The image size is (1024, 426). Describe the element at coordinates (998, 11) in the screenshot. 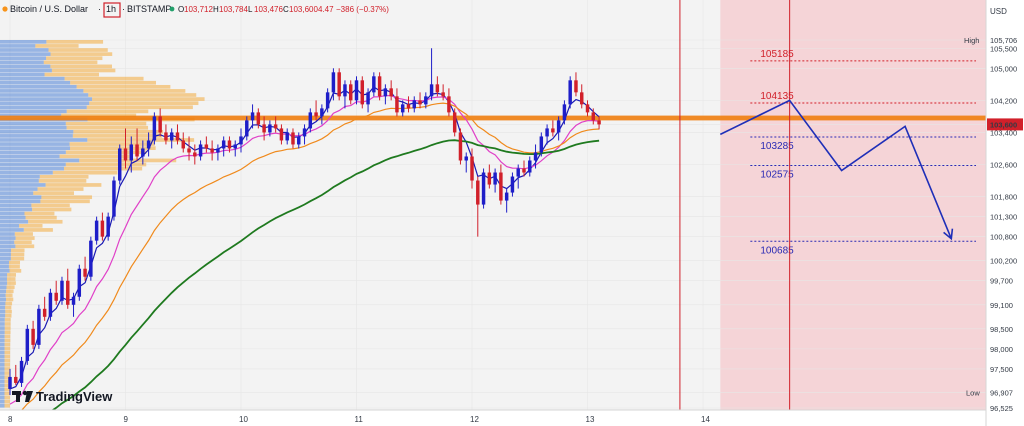

I see `currency-label: USD` at that location.